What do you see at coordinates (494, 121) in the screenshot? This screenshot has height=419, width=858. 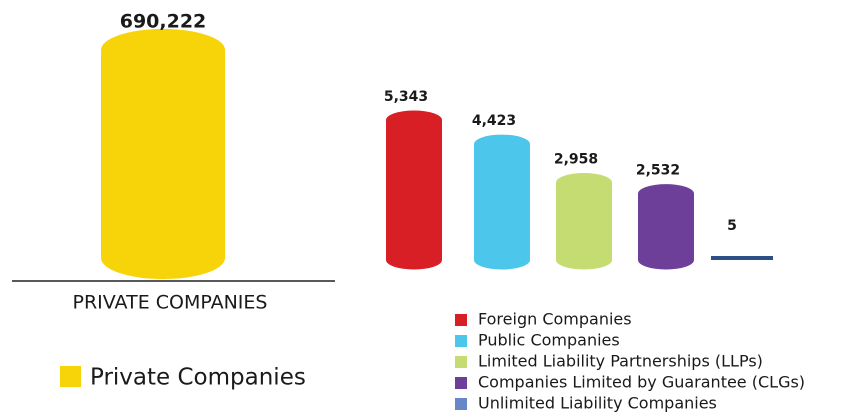 I see `value-label: 4,423` at bounding box center [494, 121].